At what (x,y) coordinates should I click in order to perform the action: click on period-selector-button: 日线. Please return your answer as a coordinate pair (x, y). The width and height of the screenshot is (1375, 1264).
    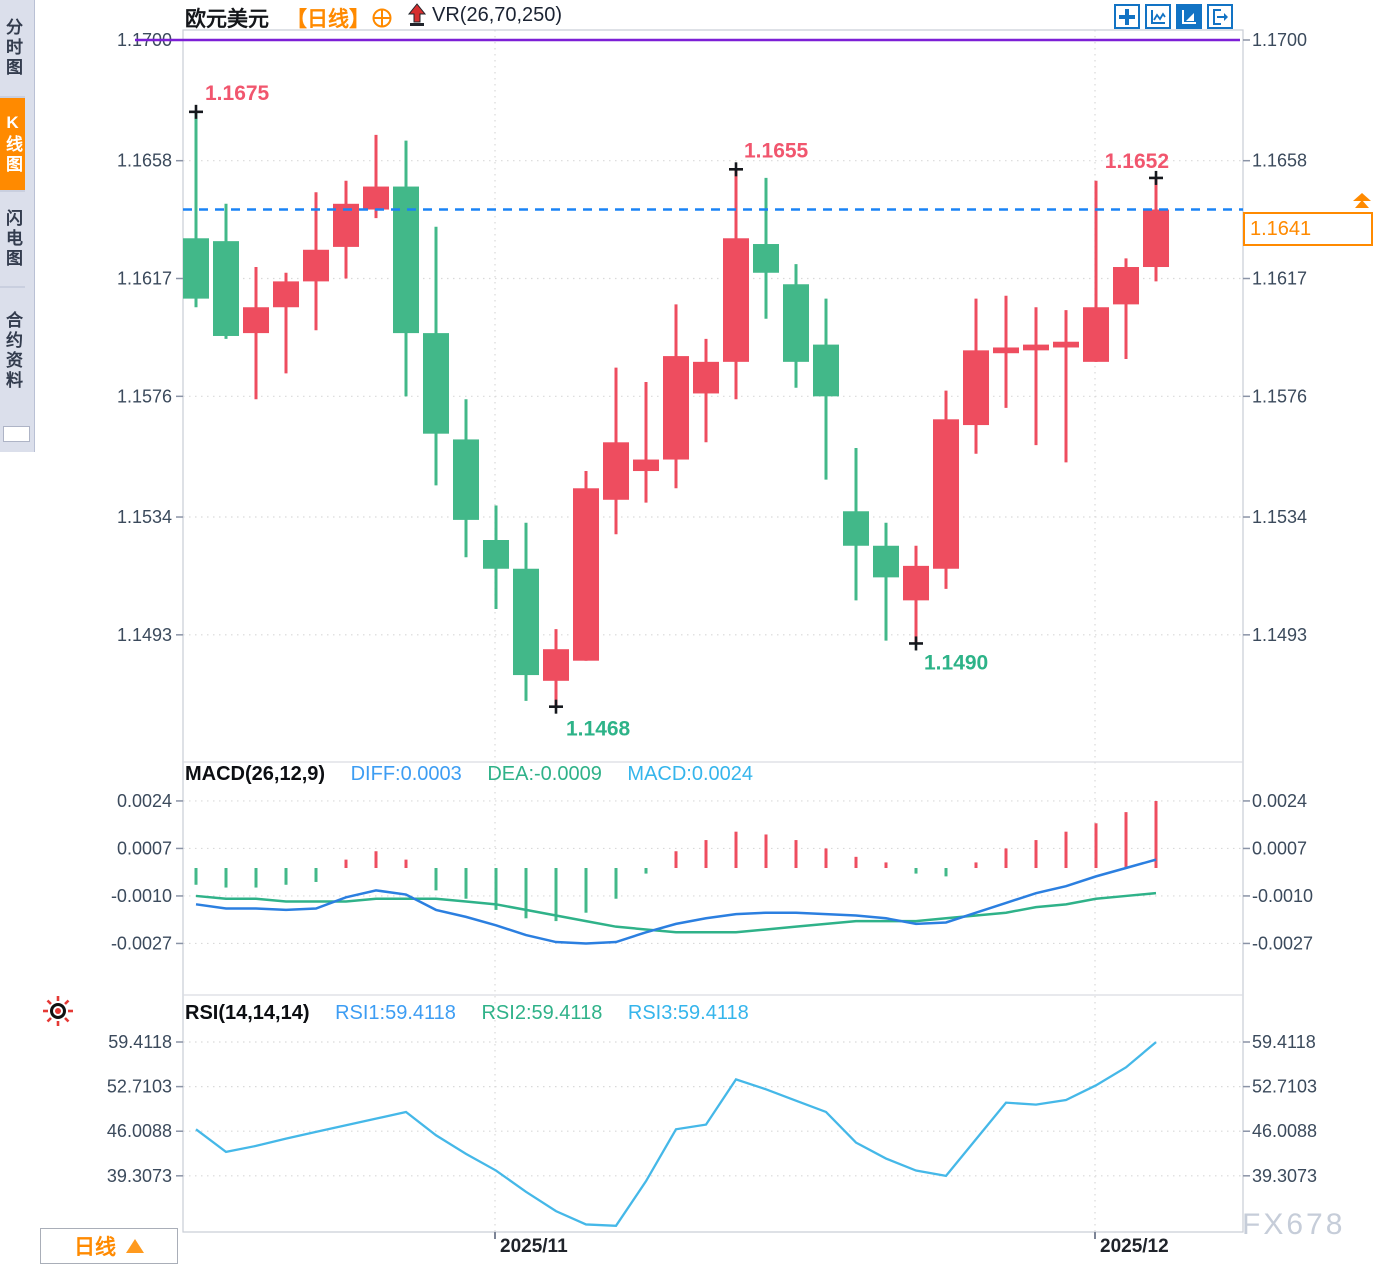
    Looking at the image, I should click on (109, 1246).